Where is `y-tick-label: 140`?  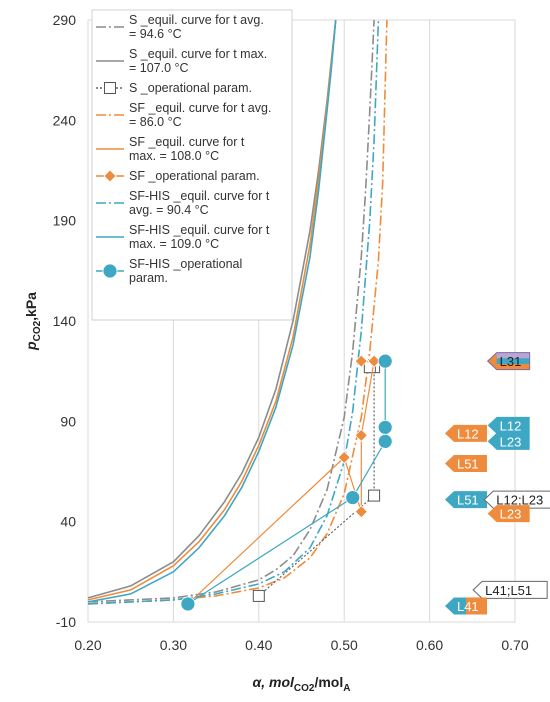 y-tick-label: 140 is located at coordinates (65, 321).